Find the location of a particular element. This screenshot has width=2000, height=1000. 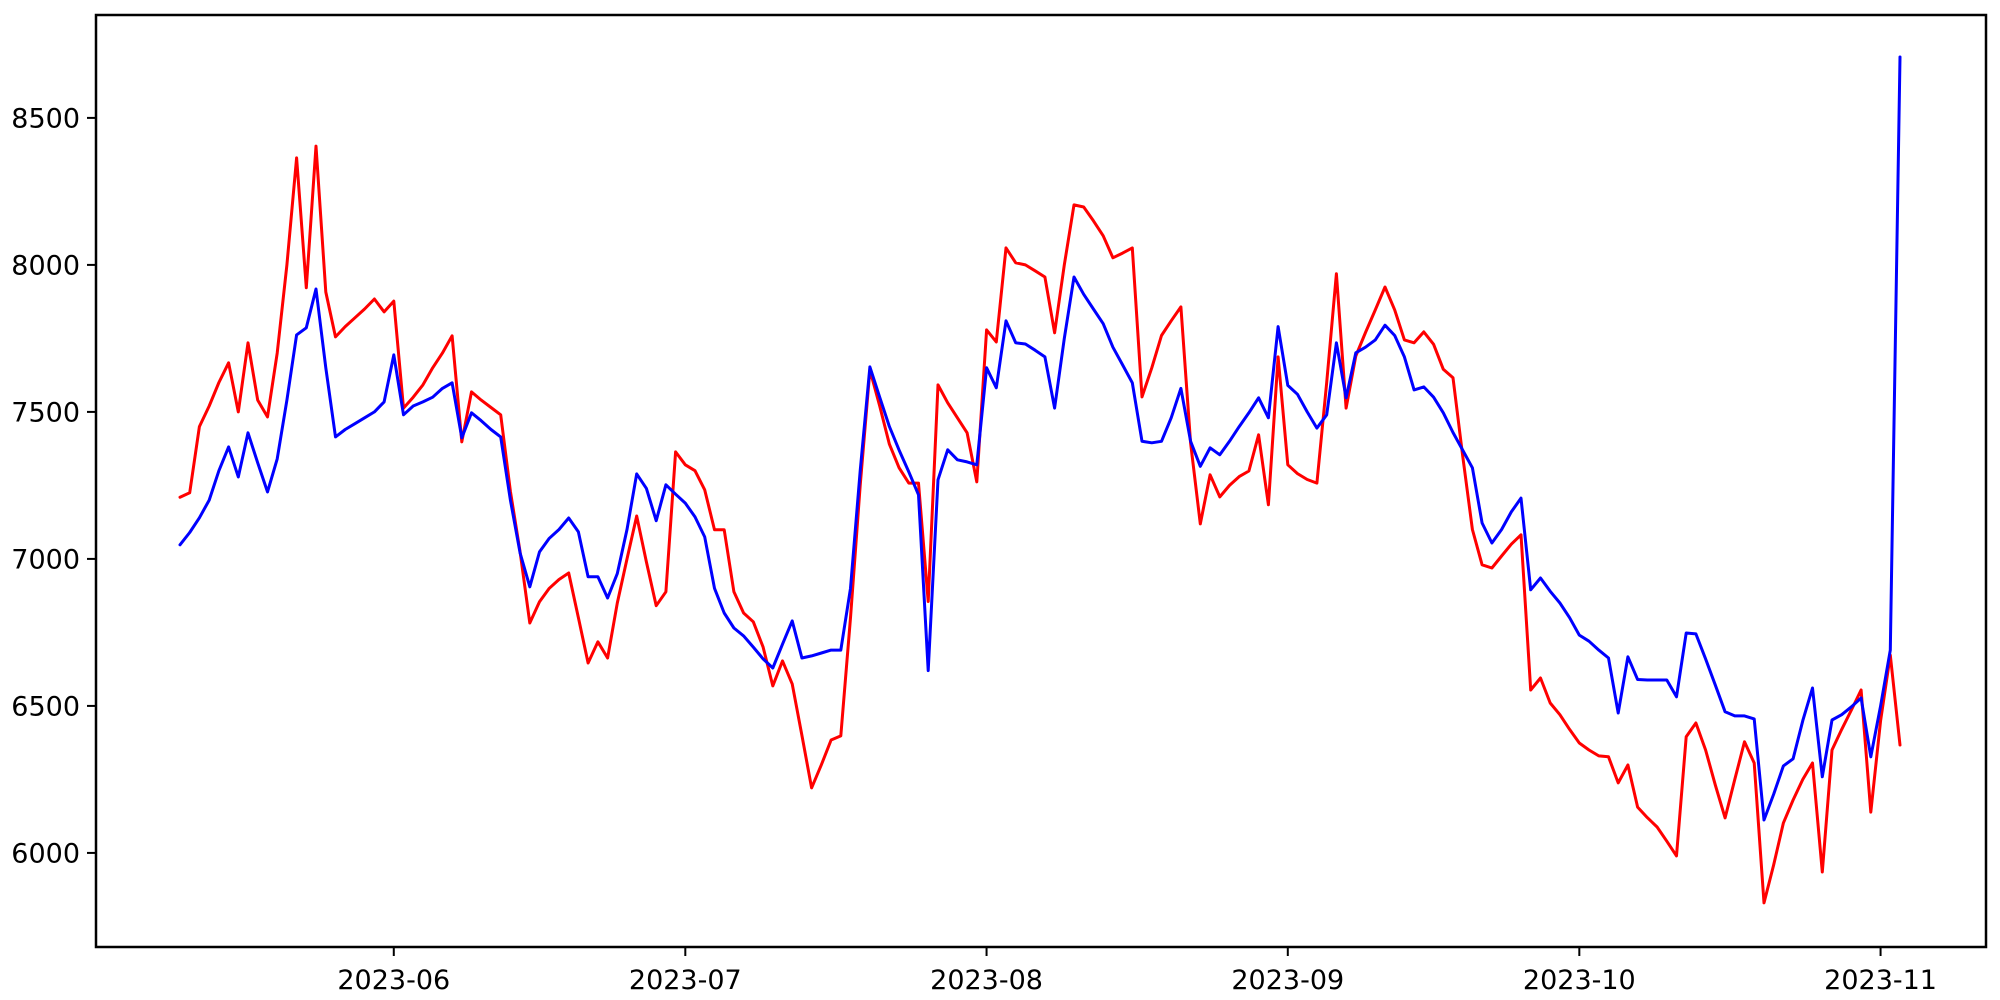

x-tick-label: 2023-09 is located at coordinates (1287, 980).